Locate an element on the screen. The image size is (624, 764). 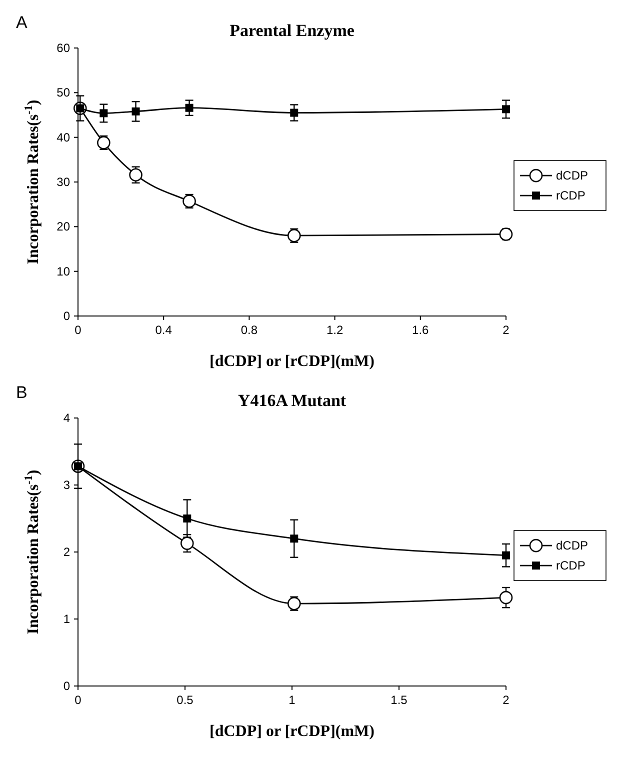
text: A is located at coordinates (22, 22).